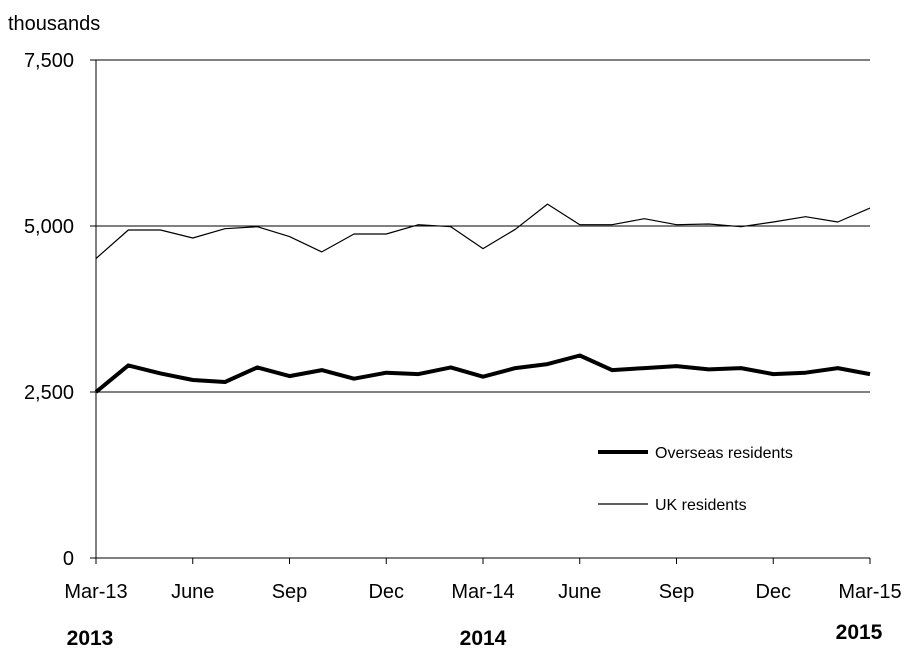  I want to click on year-labels: 2013 2014 2015, so click(475, 634).